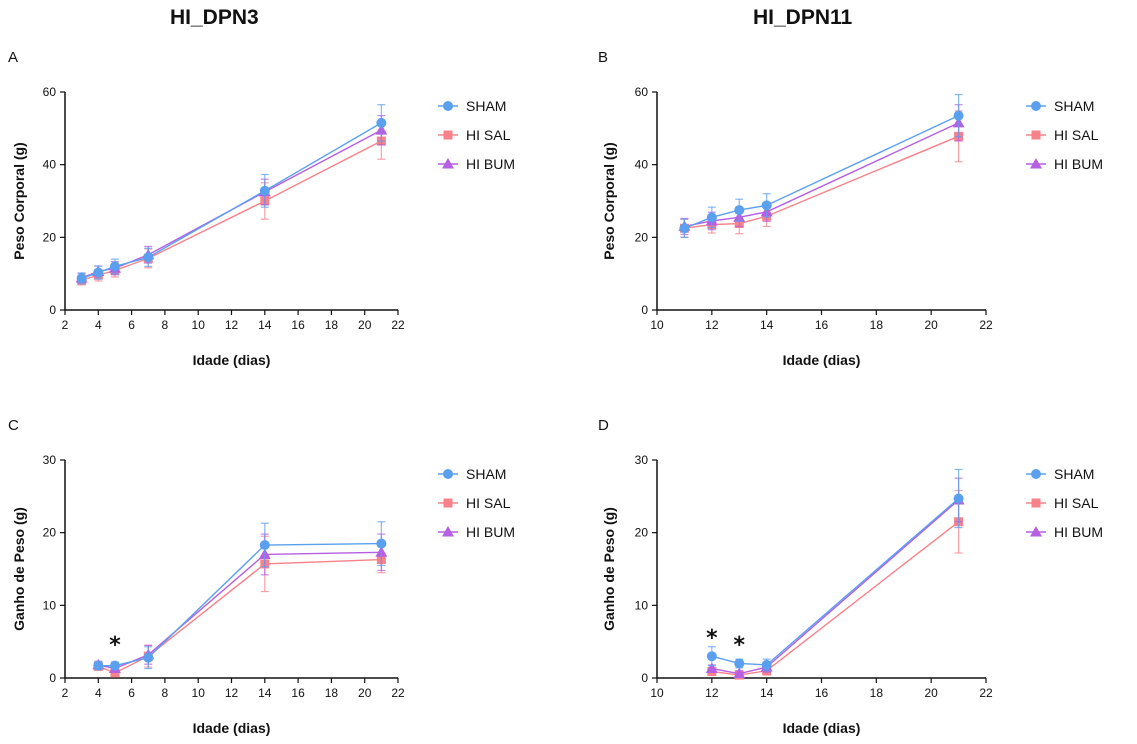  Describe the element at coordinates (642, 460) in the screenshot. I see `y-tick-label: 30` at that location.